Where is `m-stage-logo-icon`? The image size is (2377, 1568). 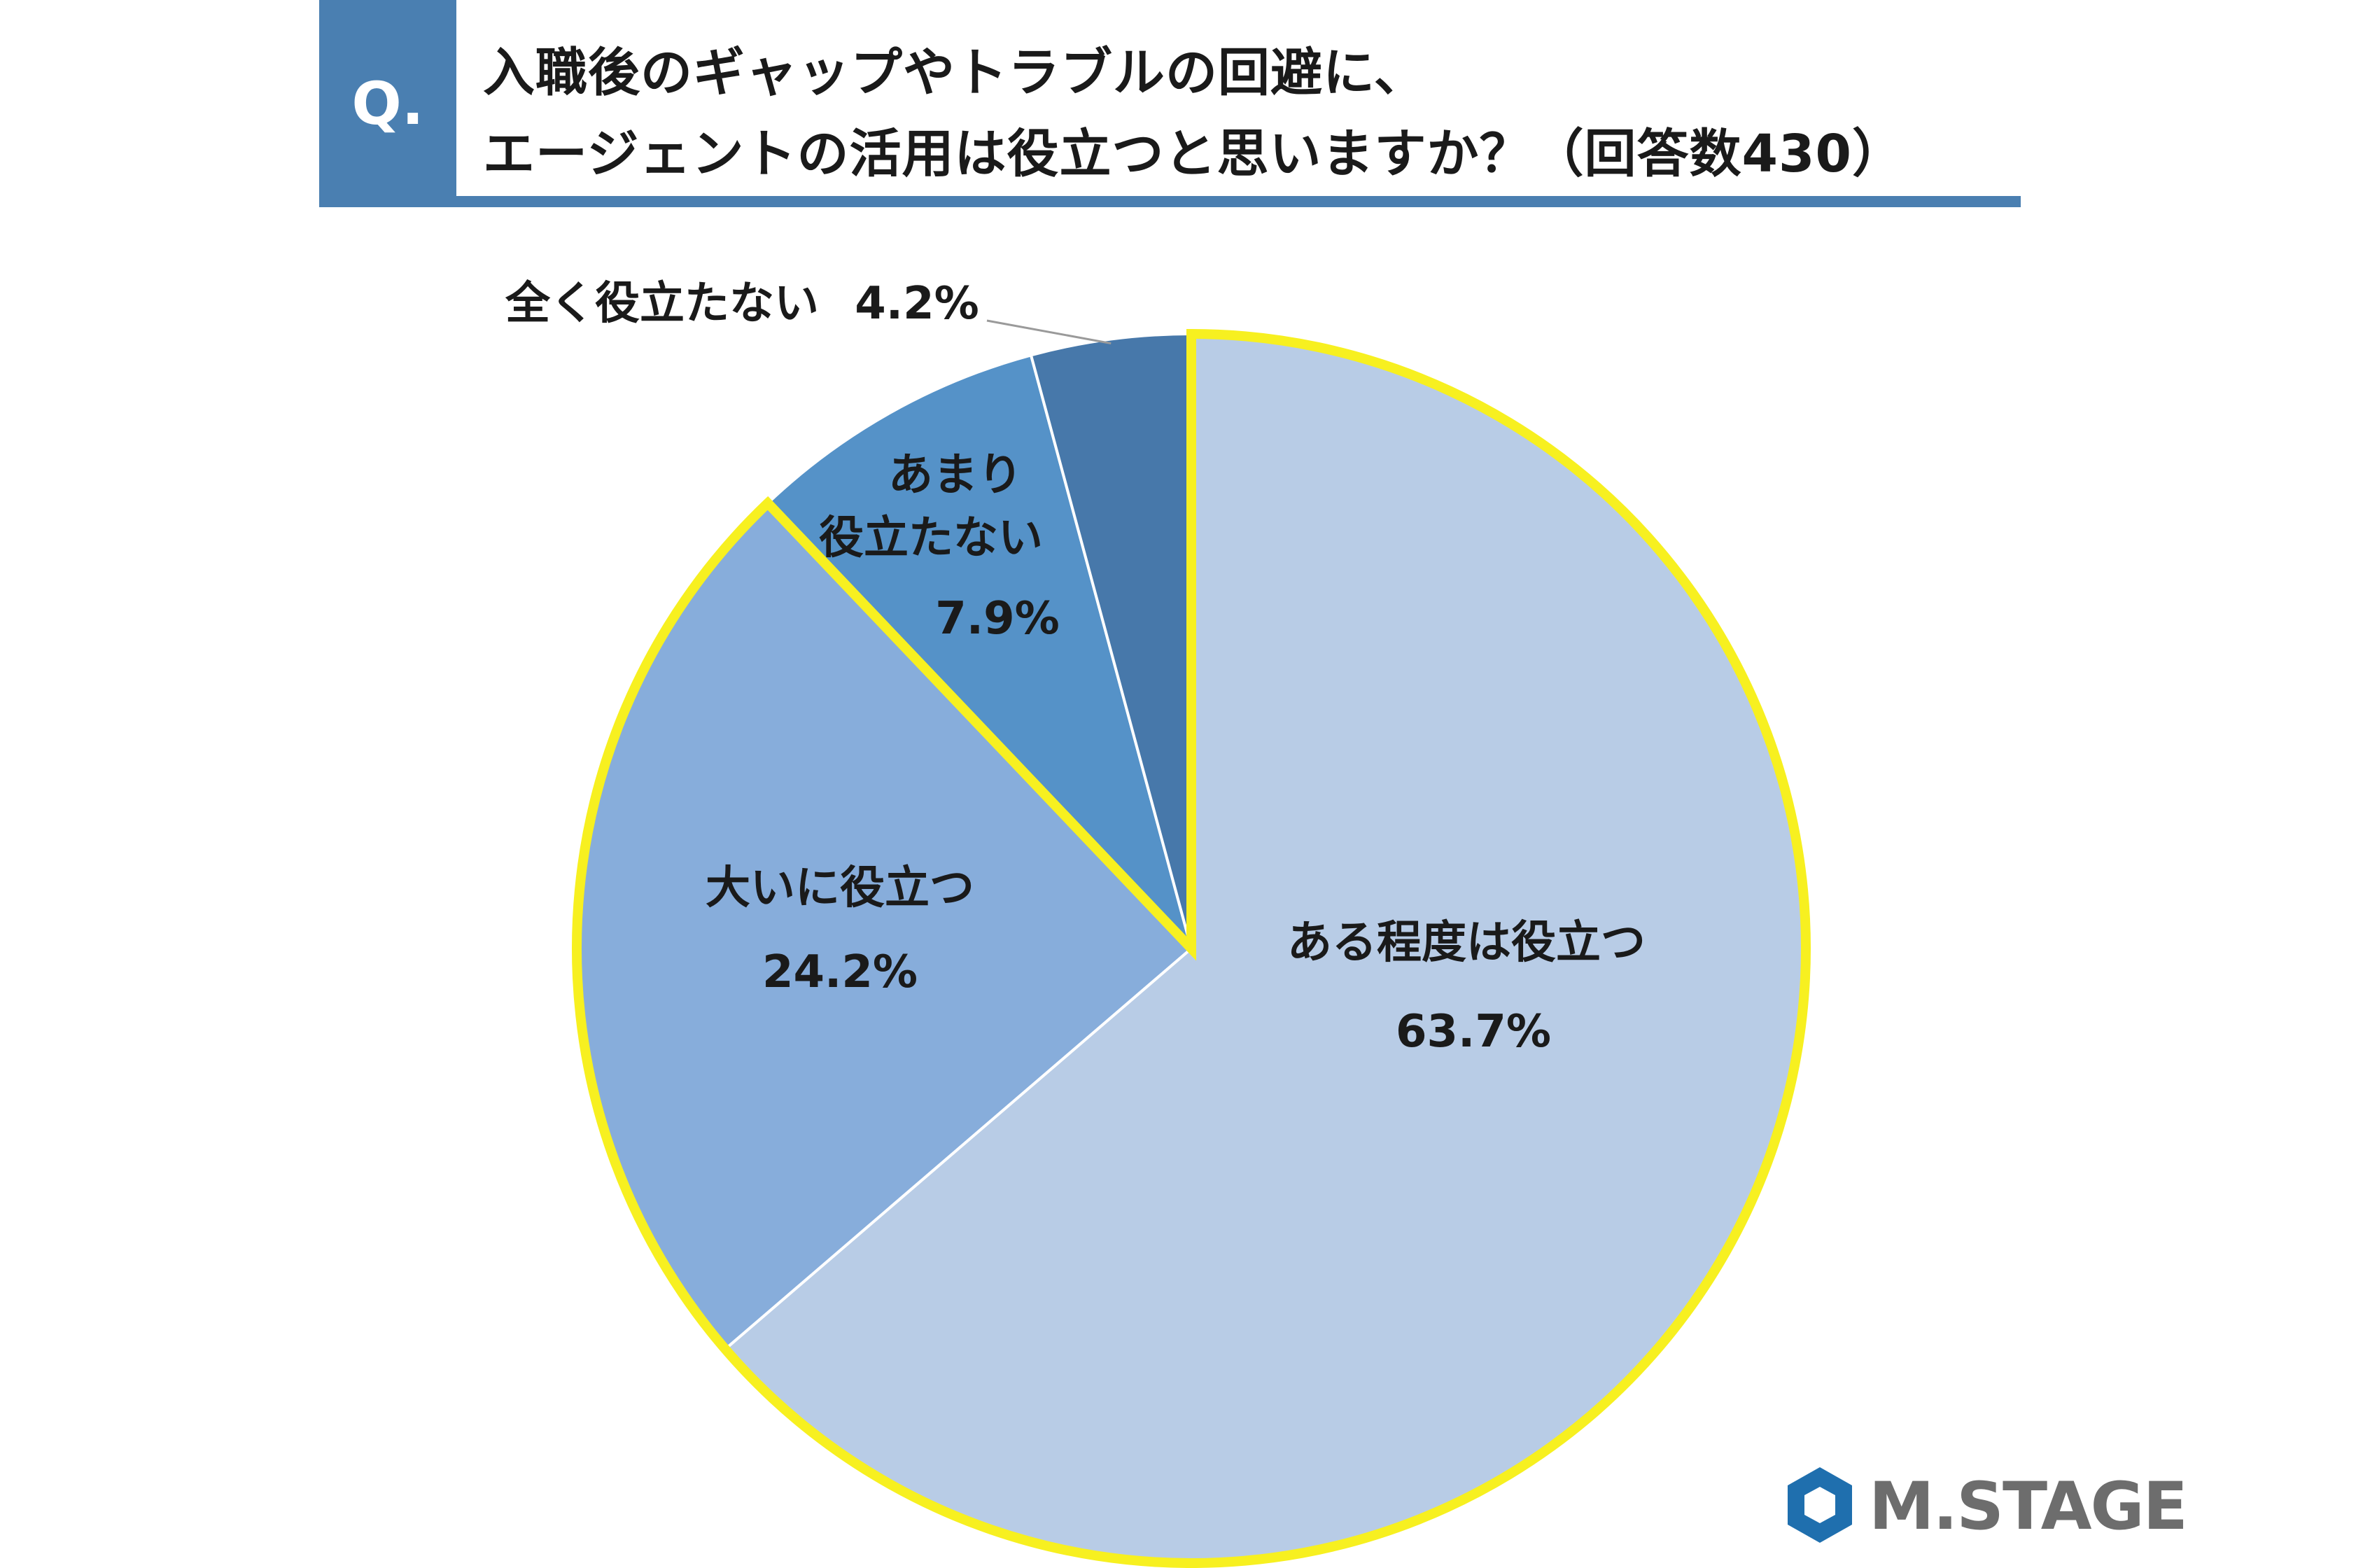
m-stage-logo-icon is located at coordinates (1820, 1505).